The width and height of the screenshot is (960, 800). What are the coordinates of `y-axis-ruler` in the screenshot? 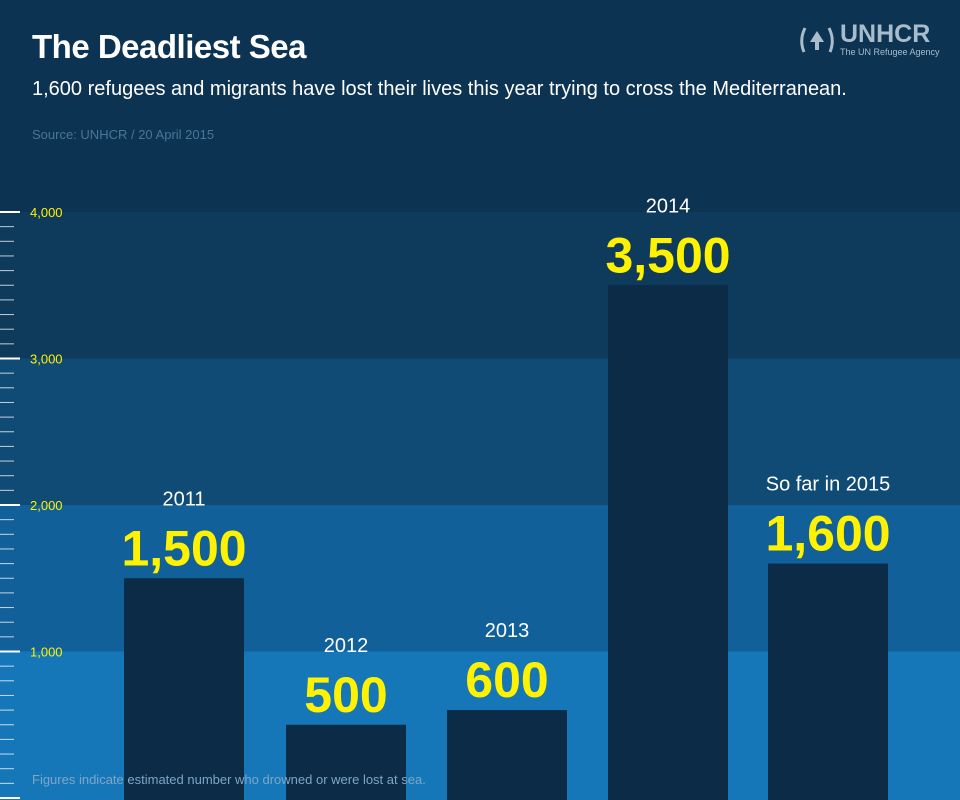 It's located at (10, 505).